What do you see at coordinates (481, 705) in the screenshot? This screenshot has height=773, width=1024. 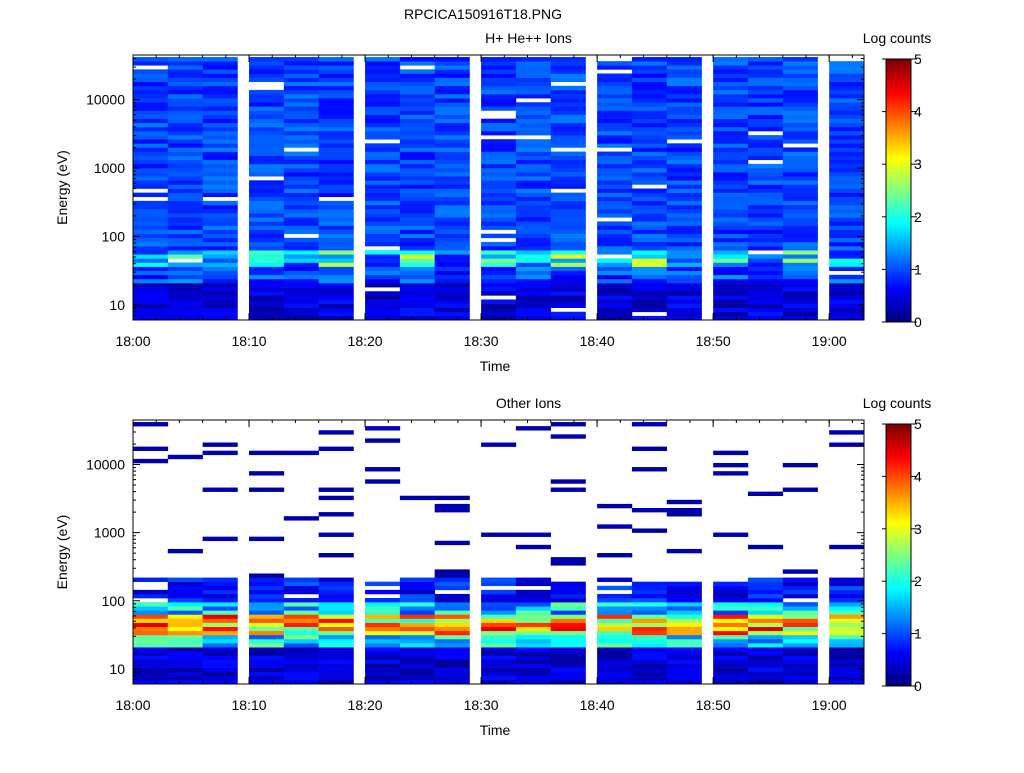 I see `x-tick-label: 18:30` at bounding box center [481, 705].